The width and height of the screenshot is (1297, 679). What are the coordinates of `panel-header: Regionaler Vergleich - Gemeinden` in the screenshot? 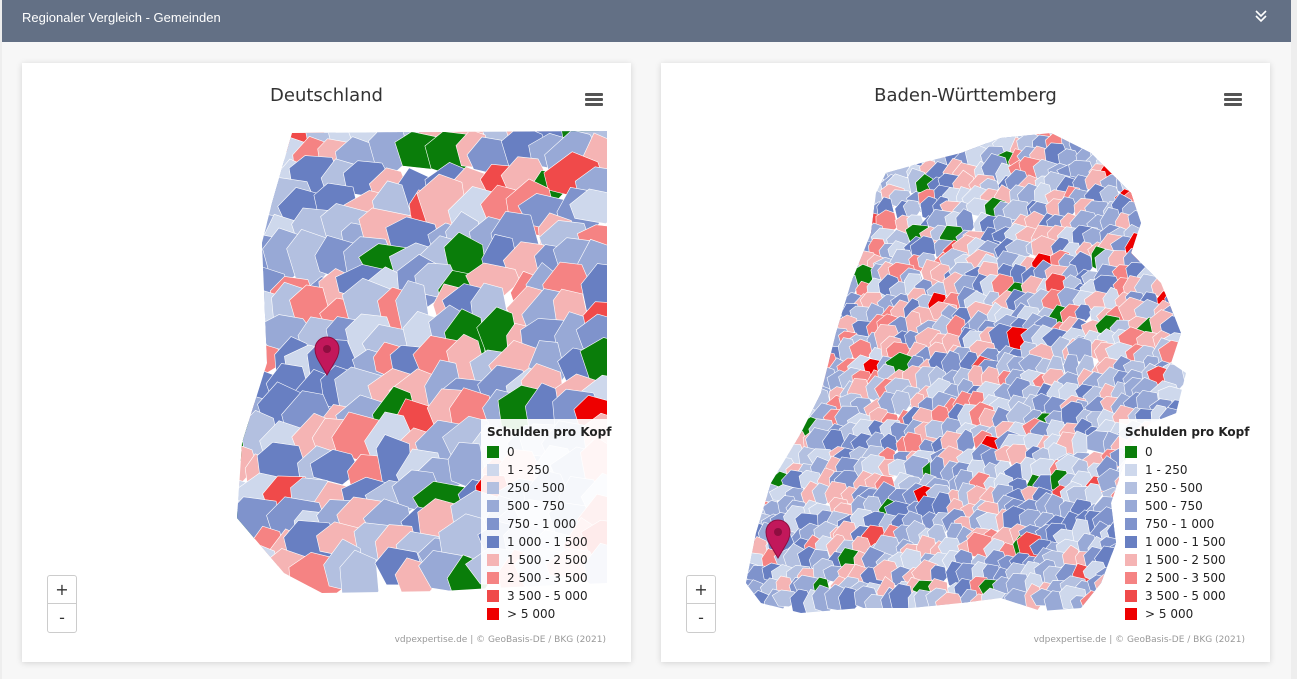 It's located at (646, 21).